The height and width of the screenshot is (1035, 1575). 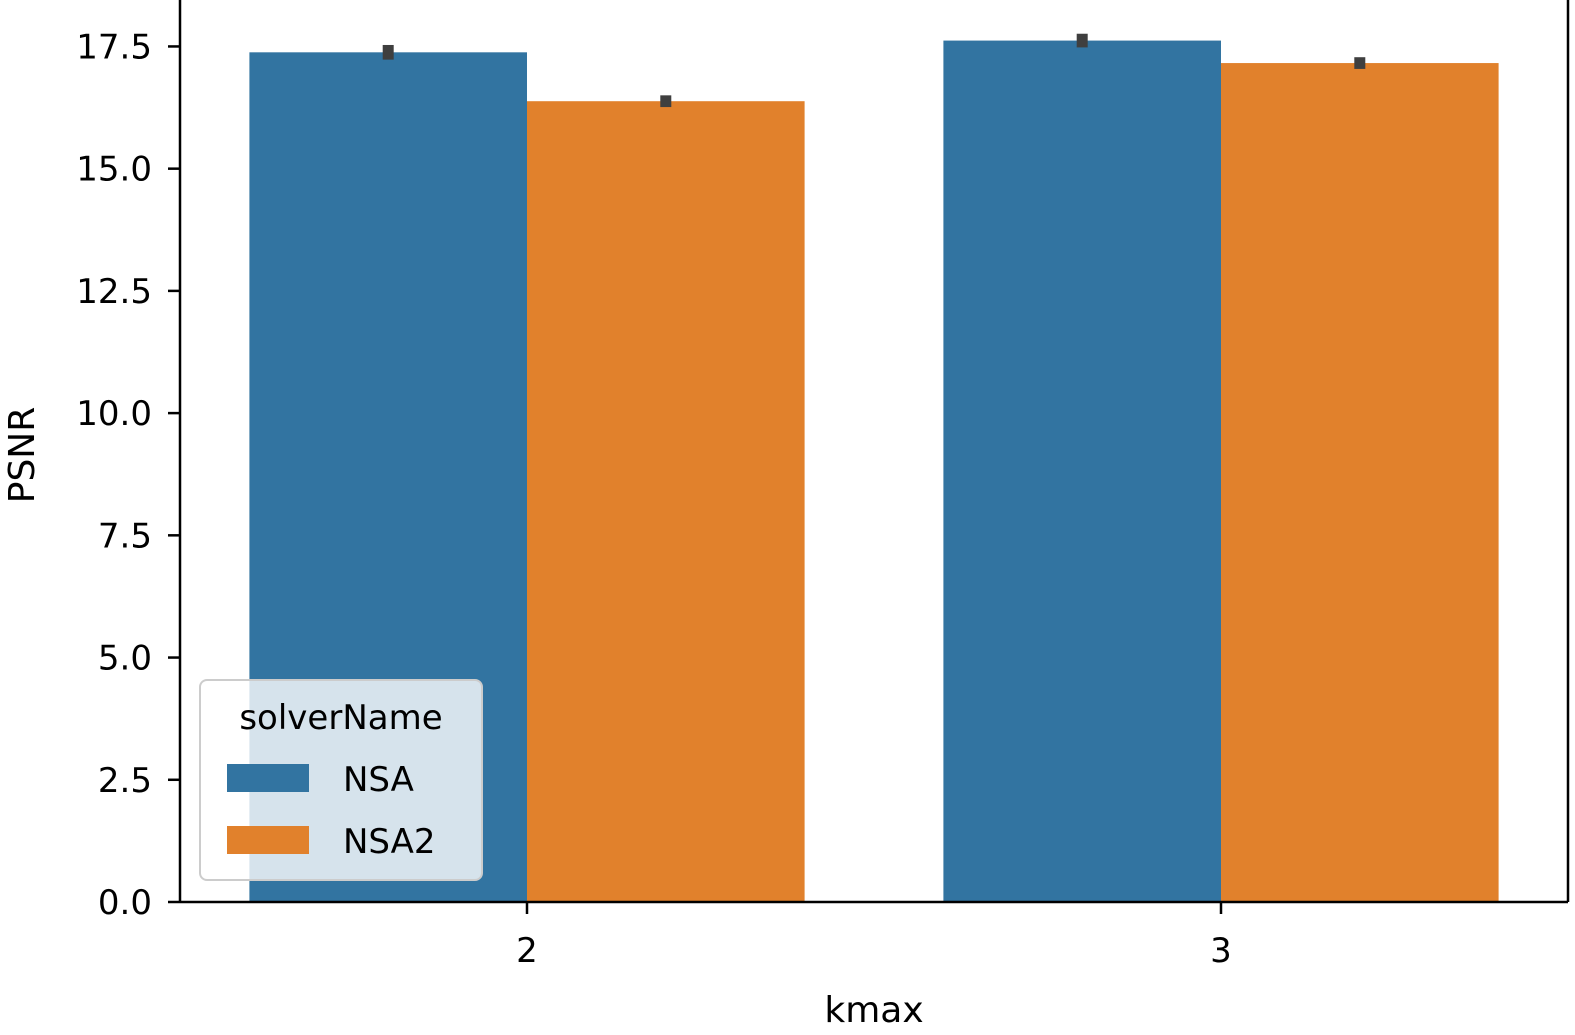 What do you see at coordinates (874, 70) in the screenshot?
I see `error-bars-layer` at bounding box center [874, 70].